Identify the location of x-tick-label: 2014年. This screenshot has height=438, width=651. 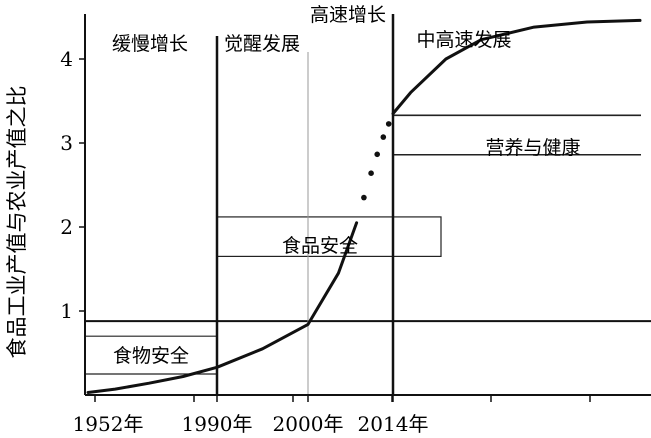
(393, 424).